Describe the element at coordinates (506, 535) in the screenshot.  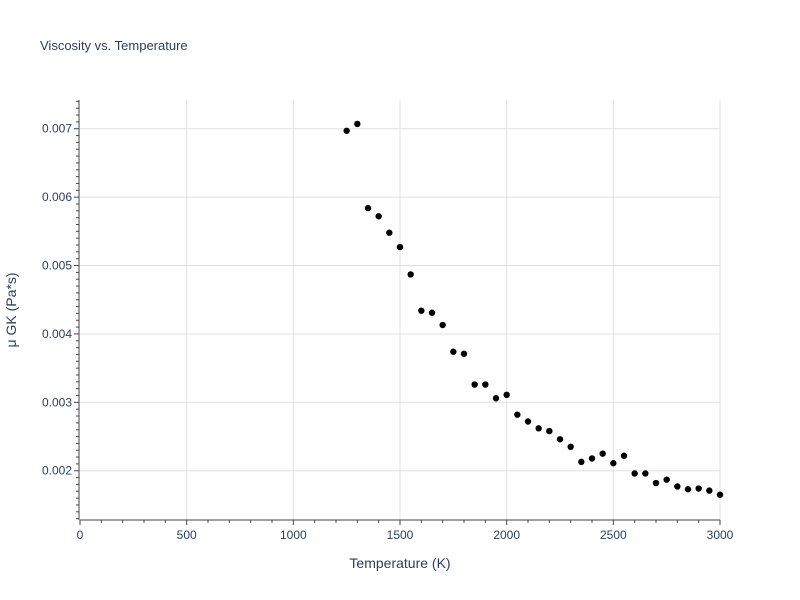
I see `x-tick-label: 2000` at that location.